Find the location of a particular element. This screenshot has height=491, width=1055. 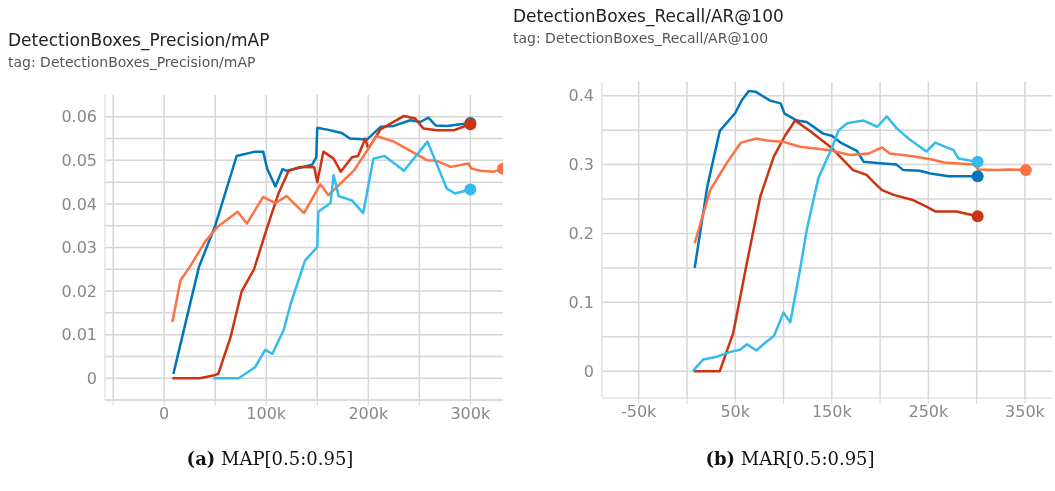

y-tick-label: 0.05 is located at coordinates (79, 161).